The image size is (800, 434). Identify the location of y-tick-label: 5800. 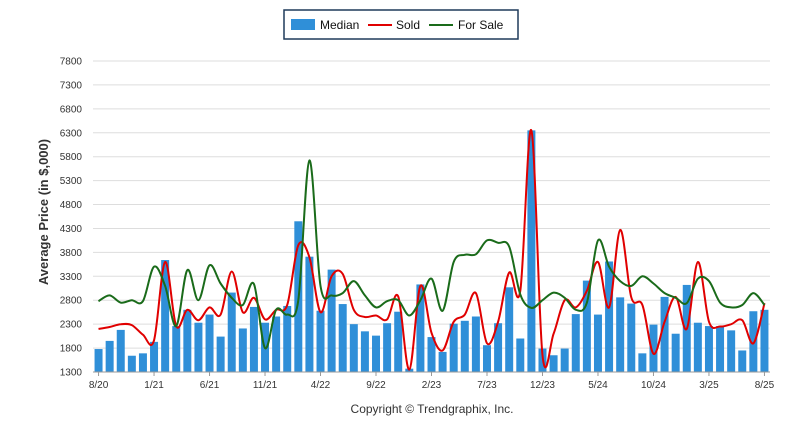
(71, 157).